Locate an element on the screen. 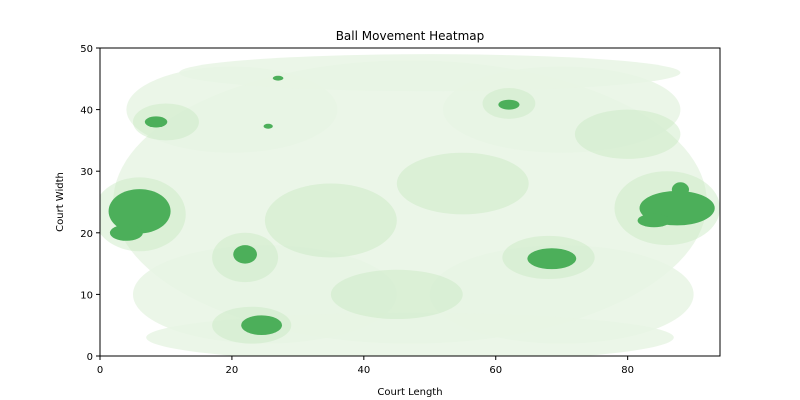 The height and width of the screenshot is (400, 800). y-tick-label: 10 is located at coordinates (86, 295).